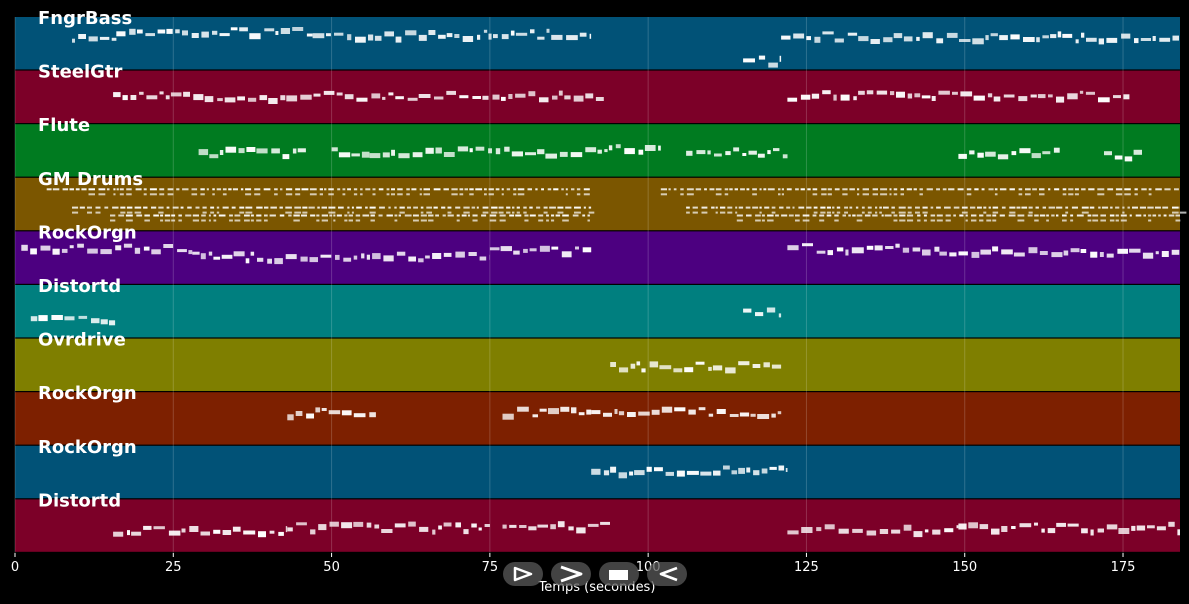  Describe the element at coordinates (523, 574) in the screenshot. I see `play-button` at that location.